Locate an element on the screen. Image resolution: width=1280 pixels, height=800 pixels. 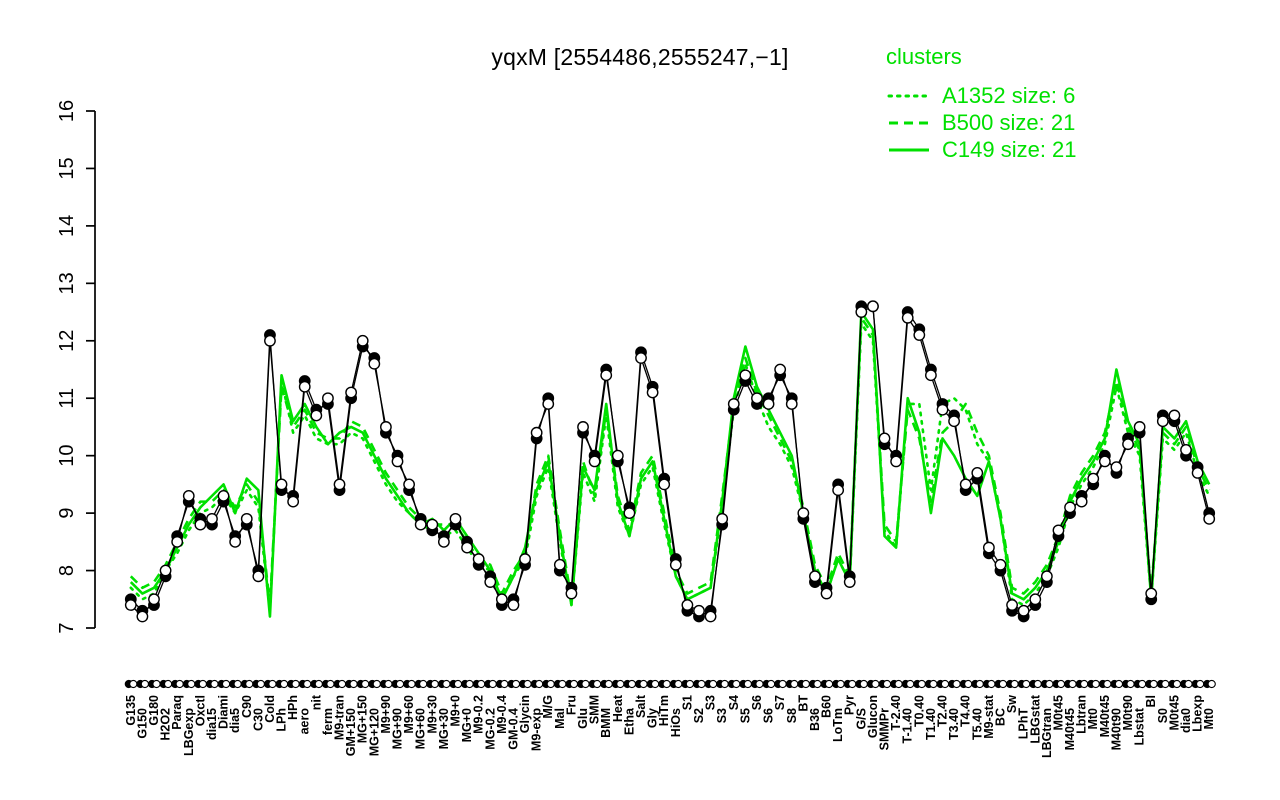
x-label: aero is located at coordinates (305, 721).